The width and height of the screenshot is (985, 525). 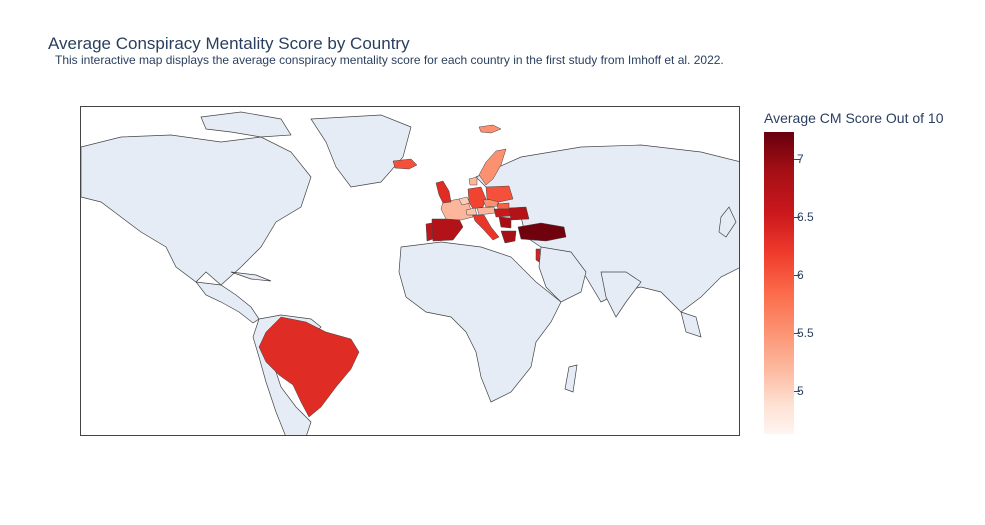 What do you see at coordinates (246, 124) in the screenshot?
I see `land-arctic-islands` at bounding box center [246, 124].